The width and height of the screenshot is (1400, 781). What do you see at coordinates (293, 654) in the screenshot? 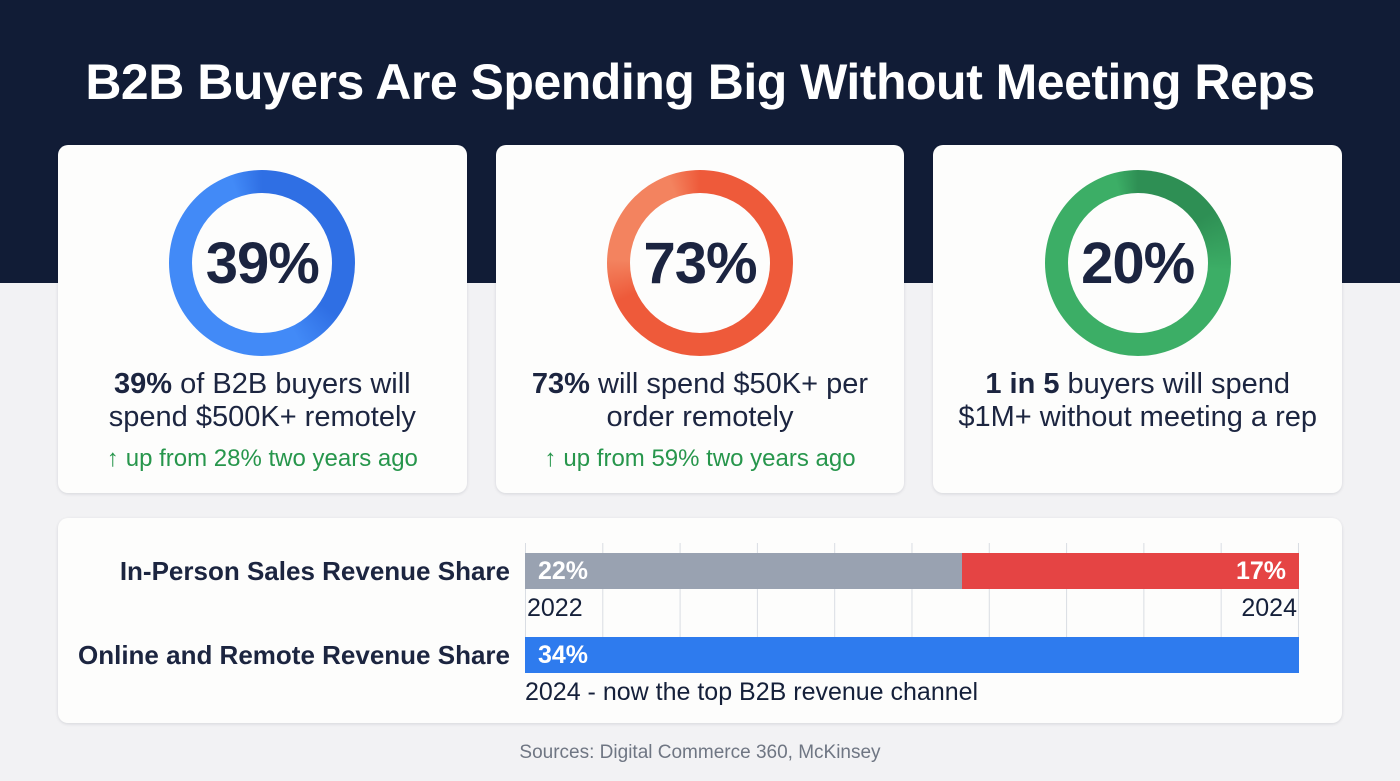
I see `row-label-online: Online and Remote Revenue Share` at bounding box center [293, 654].